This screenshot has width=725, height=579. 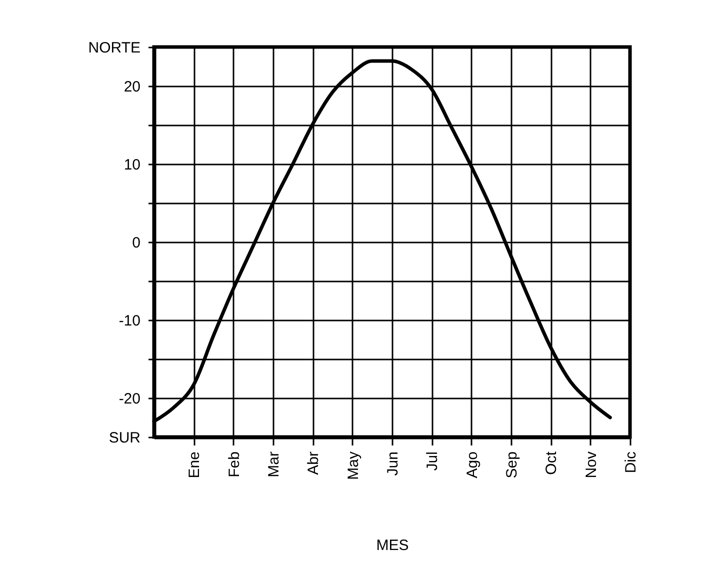 I want to click on x-tick-label: Dic, so click(x=631, y=462).